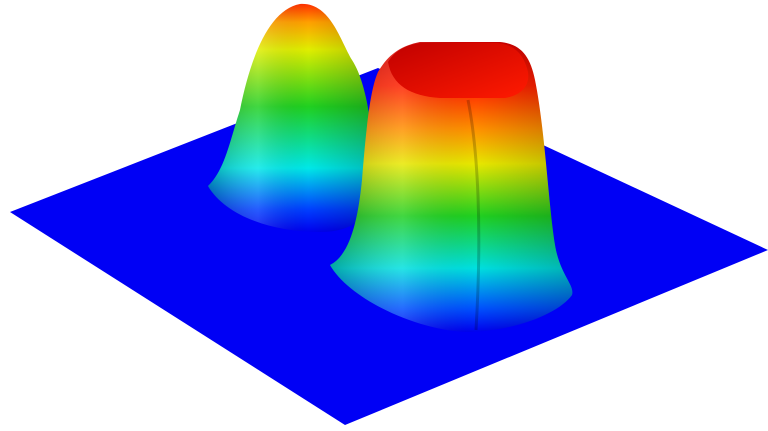  I want to click on left-peak-shade, so click(292, 117).